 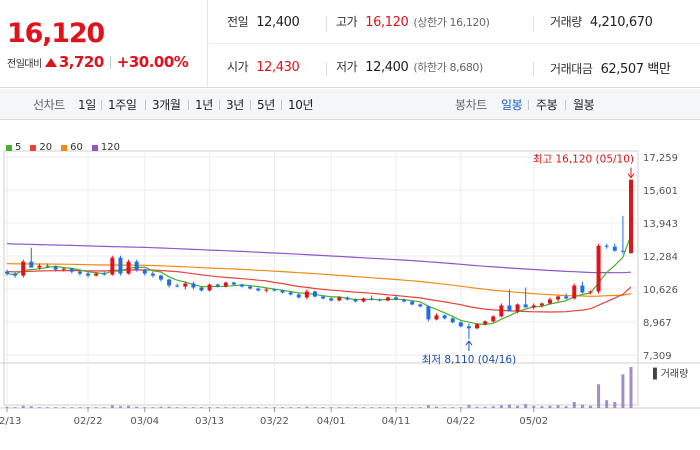 I want to click on y-tick-label: 13,943, so click(x=660, y=224).